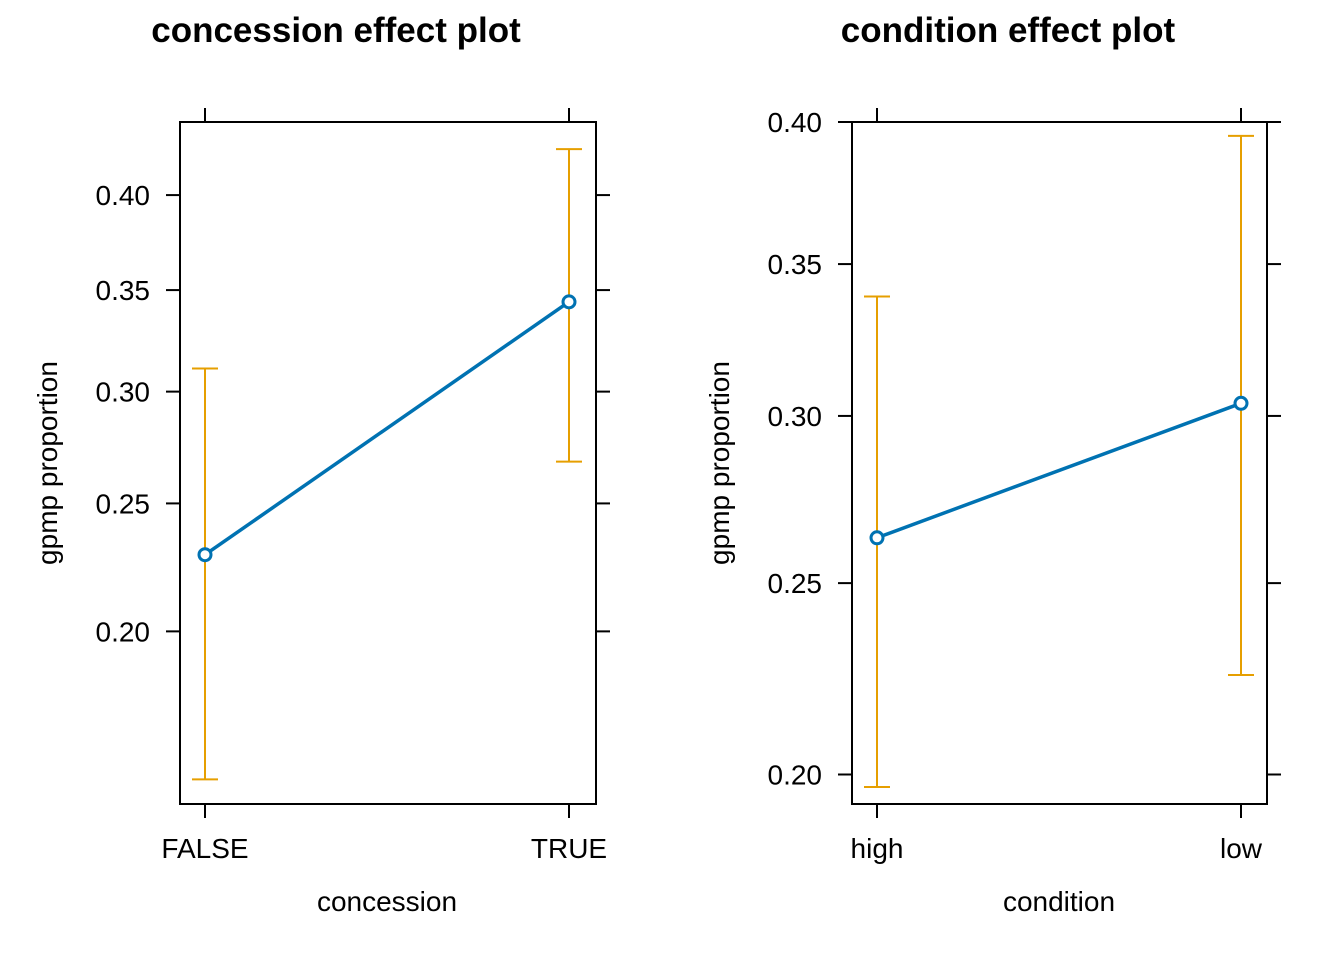 The width and height of the screenshot is (1344, 960). Describe the element at coordinates (387, 901) in the screenshot. I see `x-axis-label: concession` at that location.